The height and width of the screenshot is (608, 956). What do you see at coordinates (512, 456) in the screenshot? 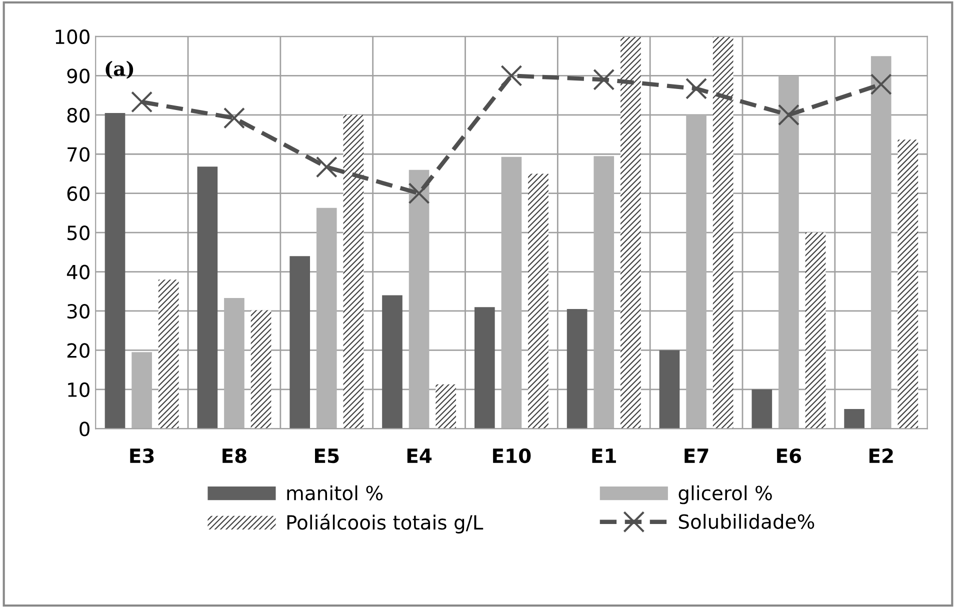
I see `x-tick-label: E10` at bounding box center [512, 456].